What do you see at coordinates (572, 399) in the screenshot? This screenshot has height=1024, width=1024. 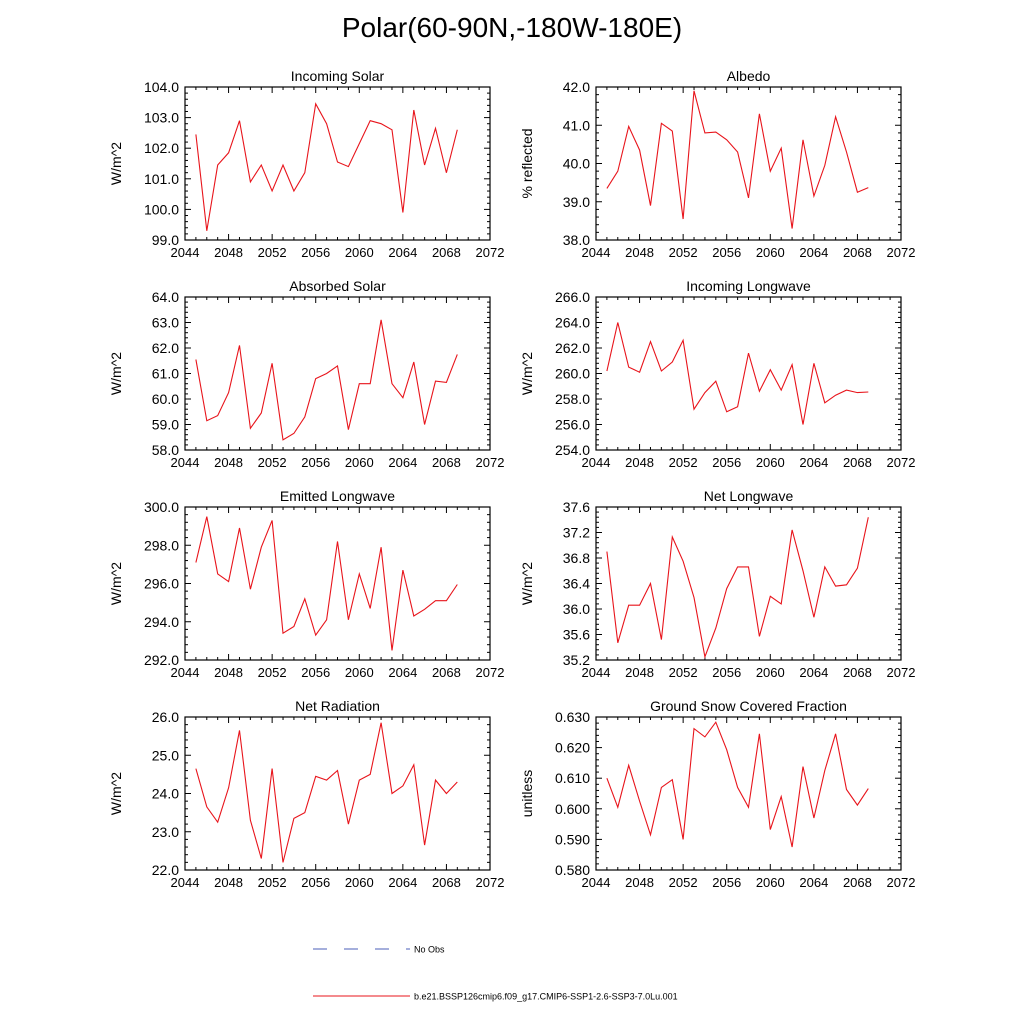 I see `y-tick-label: 258.0` at bounding box center [572, 399].